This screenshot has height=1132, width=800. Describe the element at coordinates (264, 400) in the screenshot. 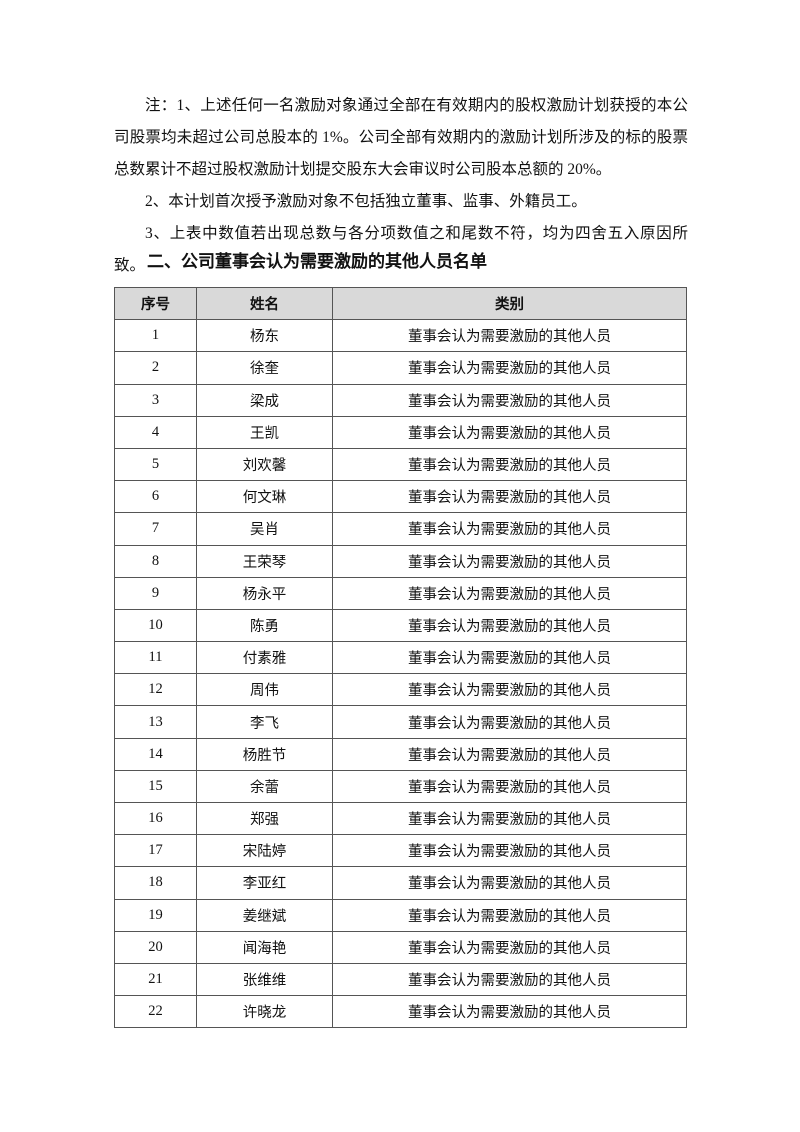

I see `row-name: 梁成` at that location.